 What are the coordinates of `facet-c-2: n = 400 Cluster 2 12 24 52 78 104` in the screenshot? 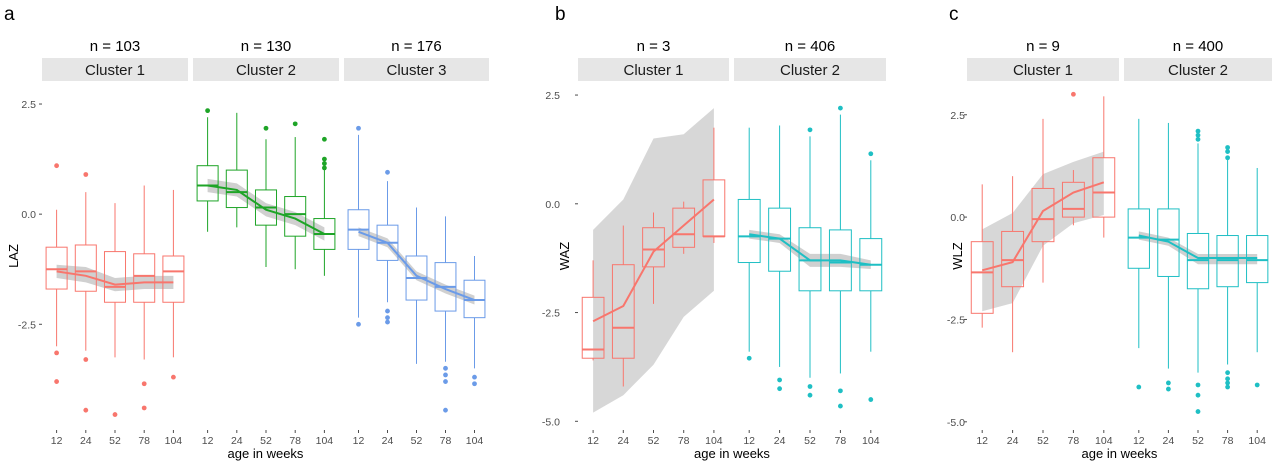 It's located at (1198, 242).